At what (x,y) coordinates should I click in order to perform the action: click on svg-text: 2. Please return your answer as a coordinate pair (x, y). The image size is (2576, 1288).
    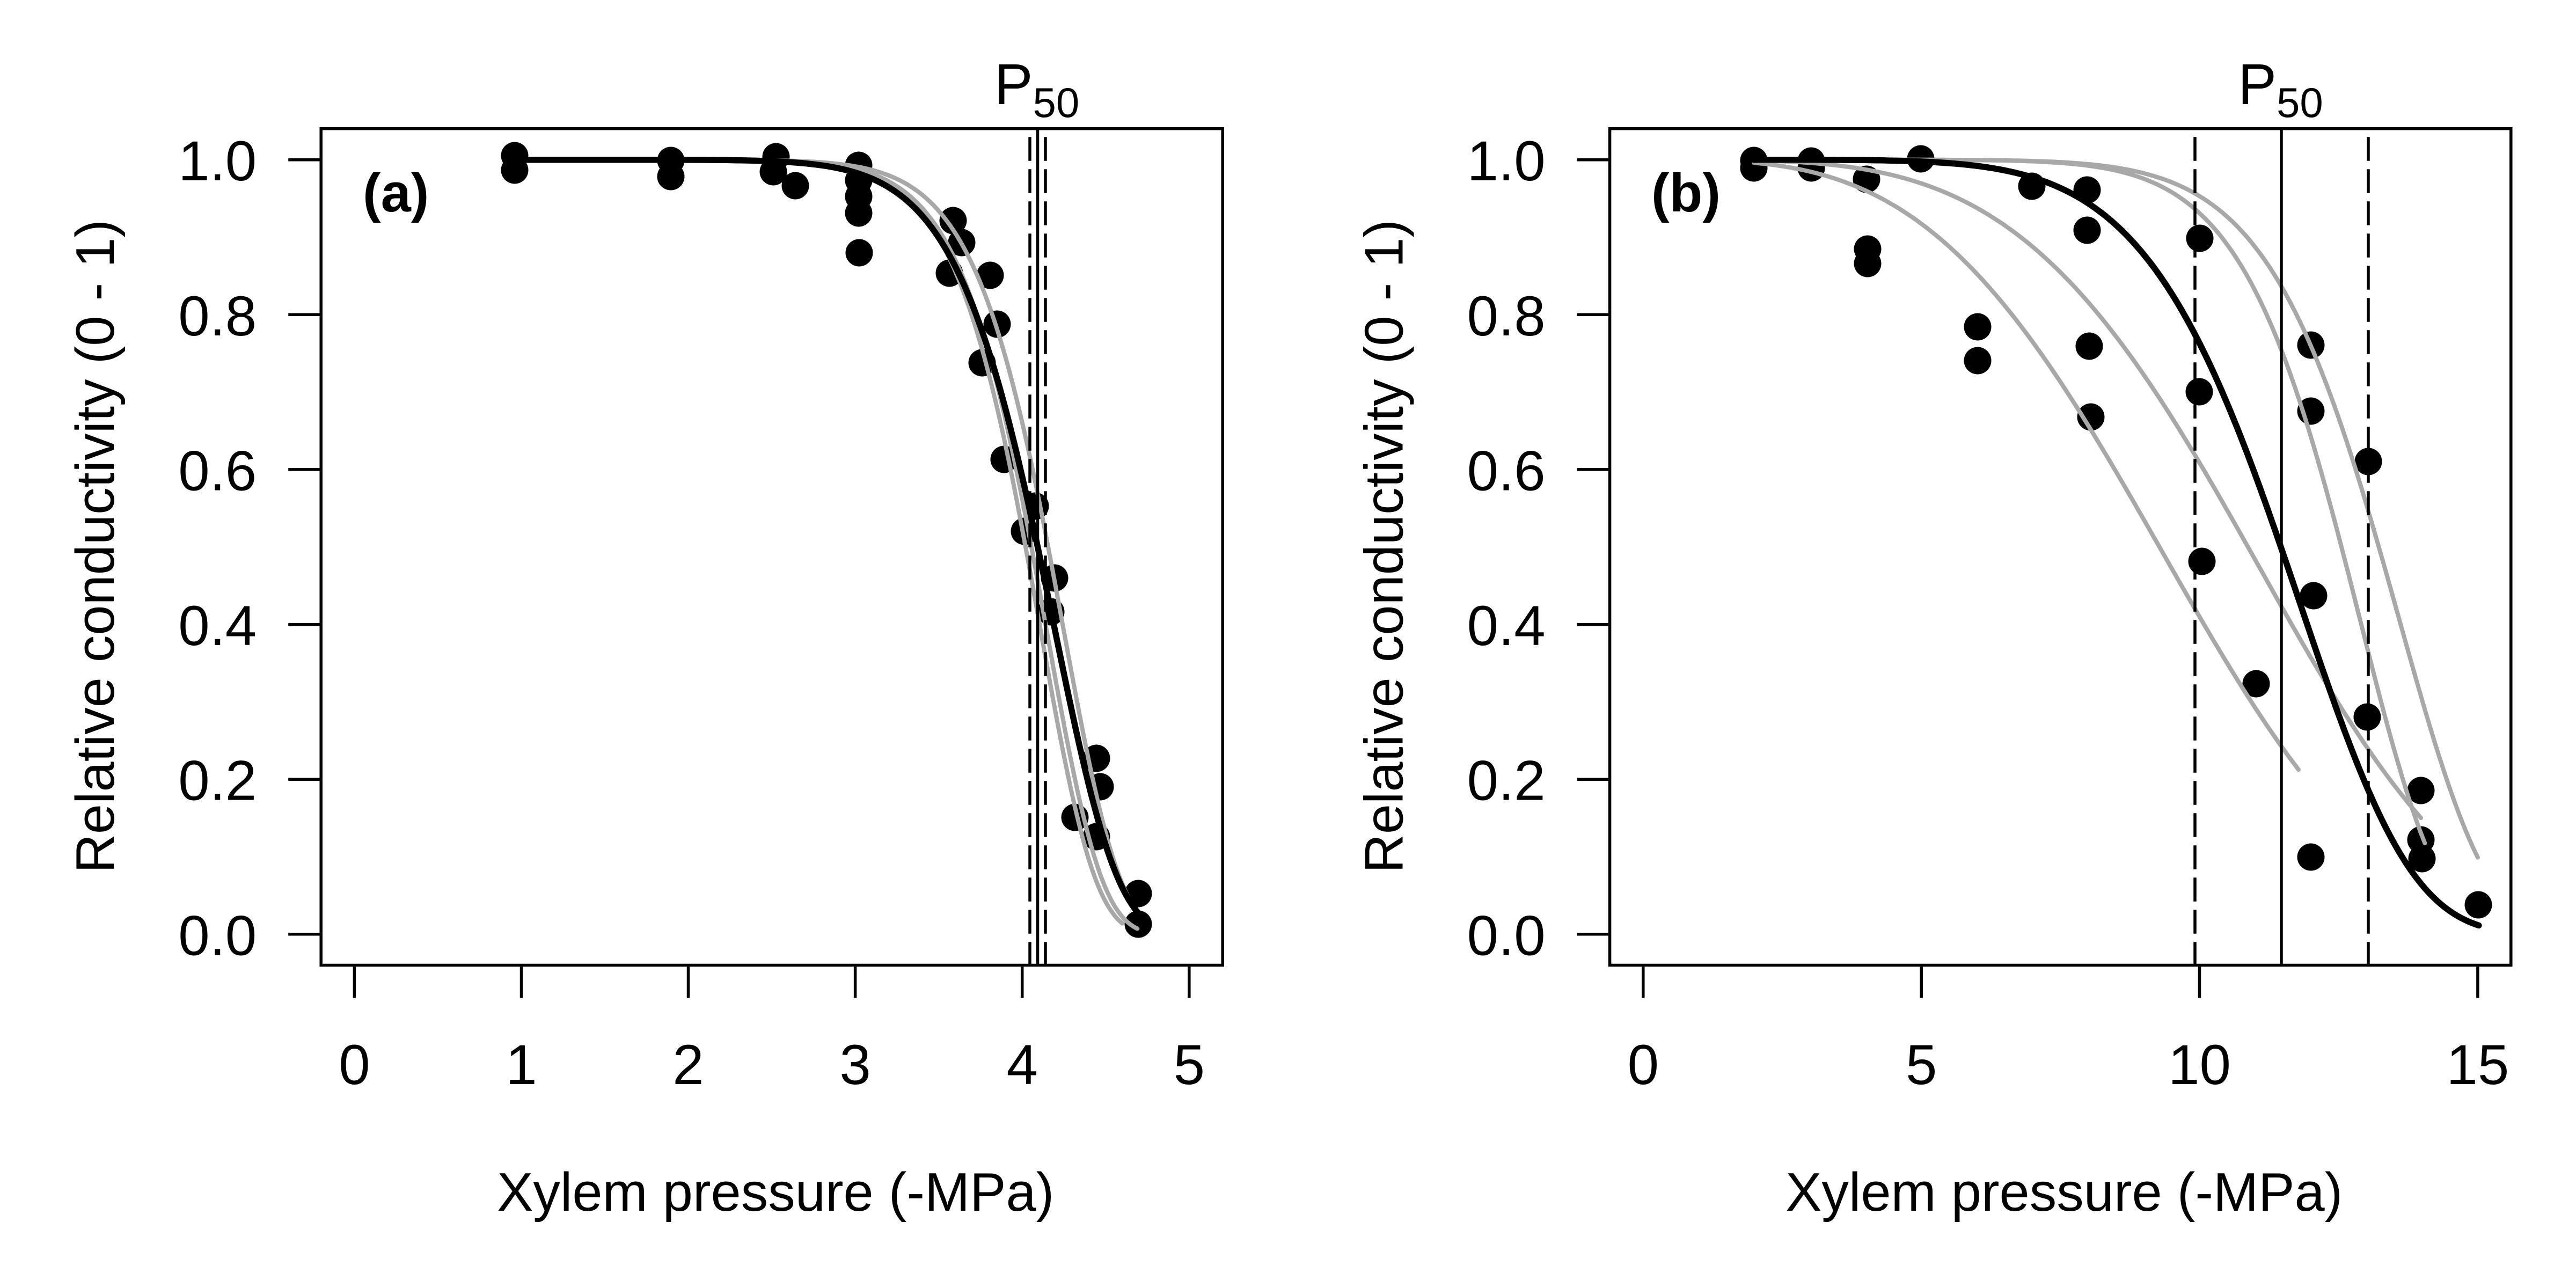
    Looking at the image, I should click on (688, 1065).